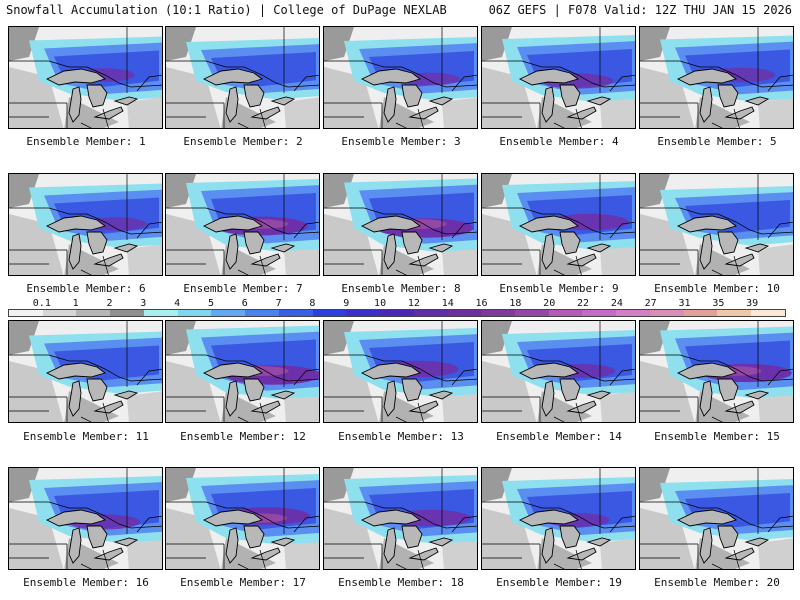  What do you see at coordinates (380, 303) in the screenshot?
I see `scale-label: 10` at bounding box center [380, 303].